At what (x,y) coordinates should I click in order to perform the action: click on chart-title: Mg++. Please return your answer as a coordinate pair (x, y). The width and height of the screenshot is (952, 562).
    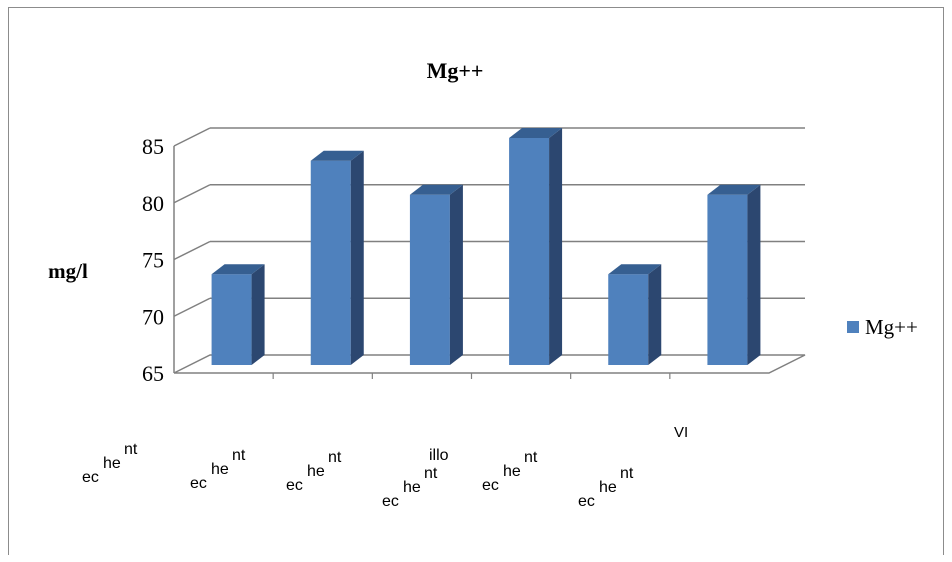
    Looking at the image, I should click on (455, 70).